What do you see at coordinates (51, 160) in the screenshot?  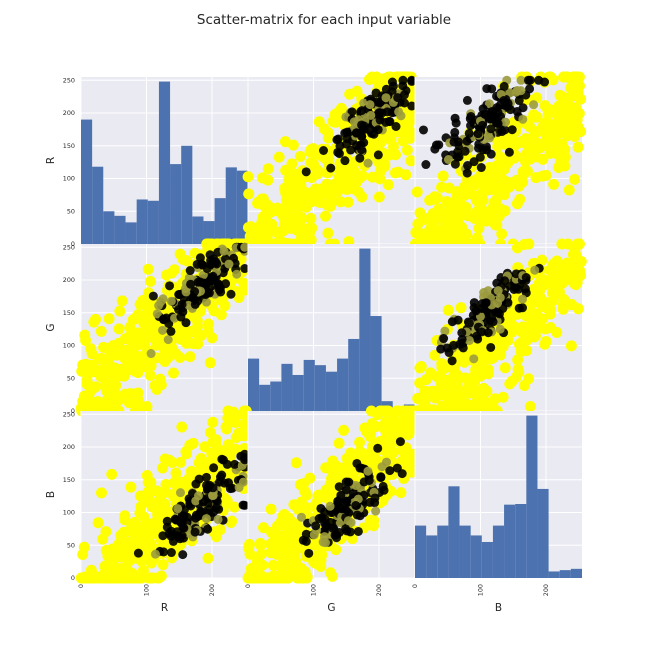 I see `y-axis-label: R` at bounding box center [51, 160].